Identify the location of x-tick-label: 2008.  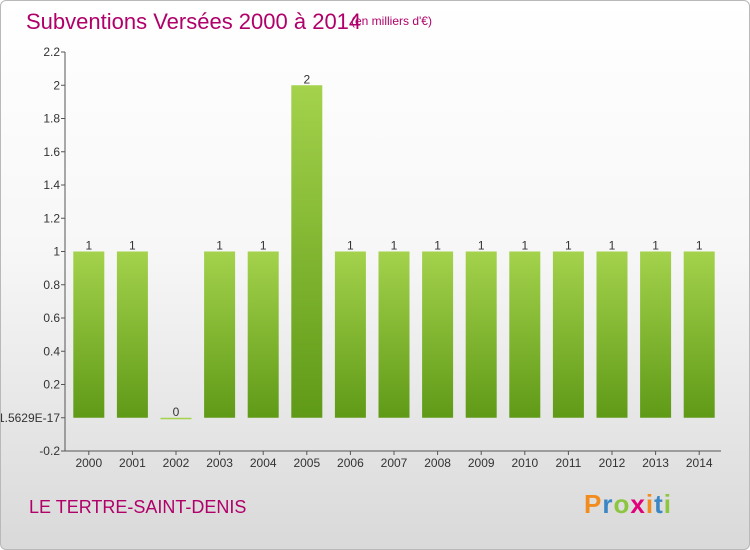
(437, 463).